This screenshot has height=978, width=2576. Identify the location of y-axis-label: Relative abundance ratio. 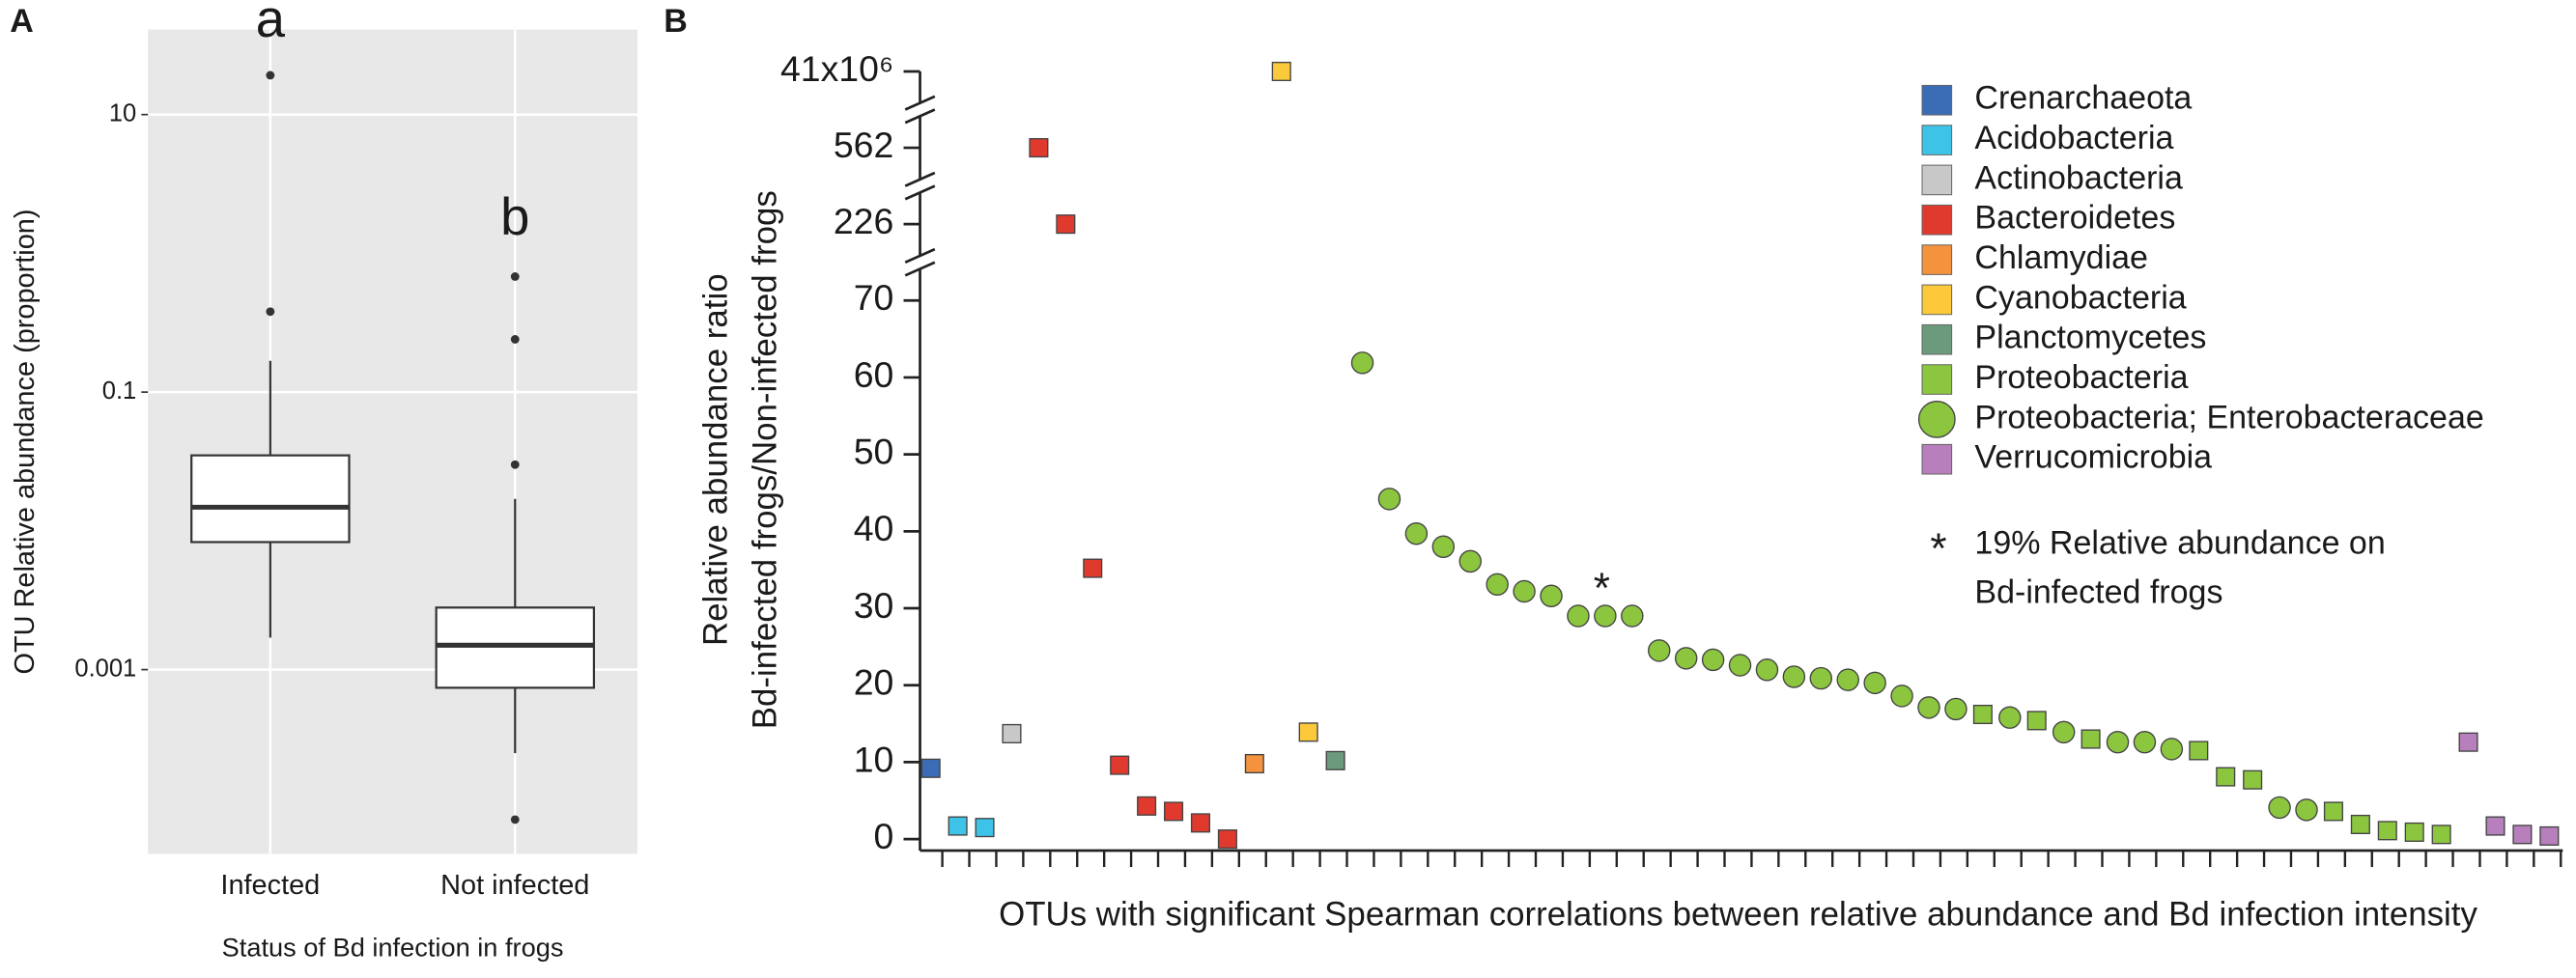
(716, 459).